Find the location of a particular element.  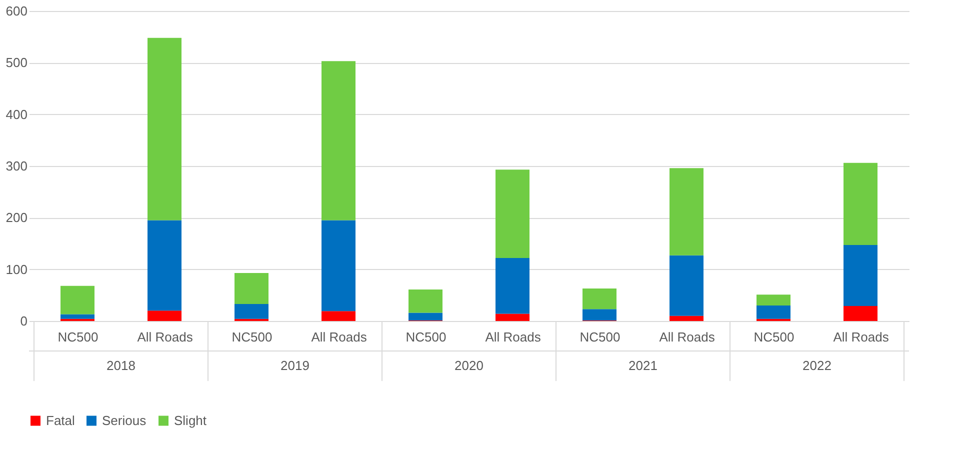

legend-label: Fatal is located at coordinates (61, 420).